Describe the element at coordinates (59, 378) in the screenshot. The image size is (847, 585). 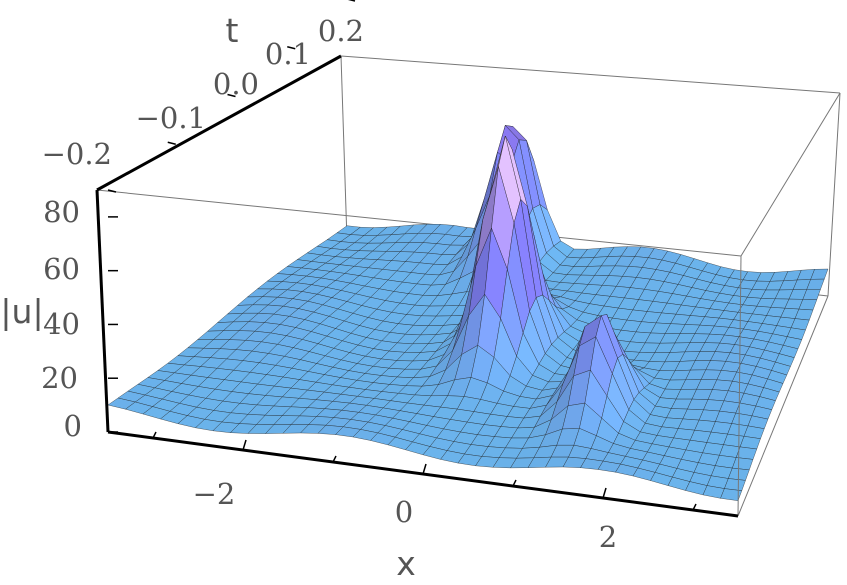
I see `z-tick-label: 20` at that location.